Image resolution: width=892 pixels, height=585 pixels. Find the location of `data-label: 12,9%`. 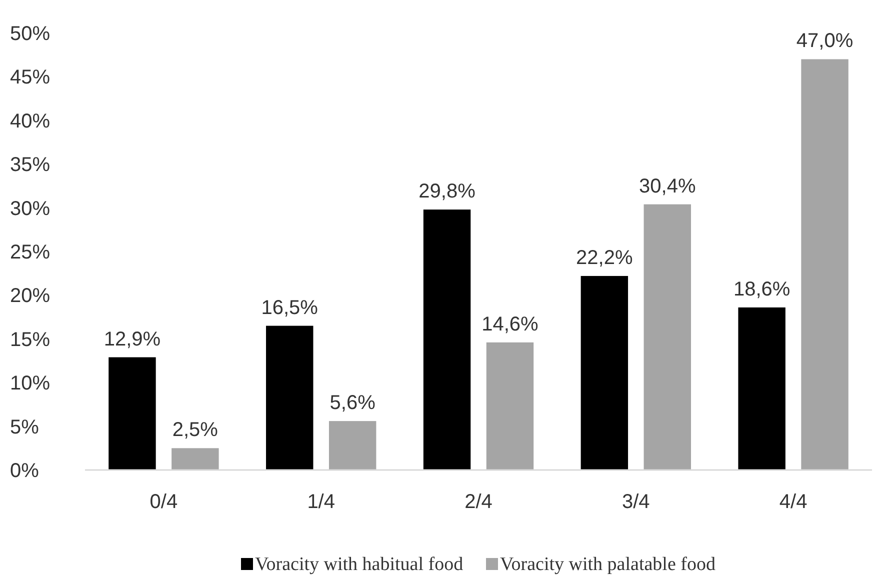

data-label: 12,9% is located at coordinates (132, 339).